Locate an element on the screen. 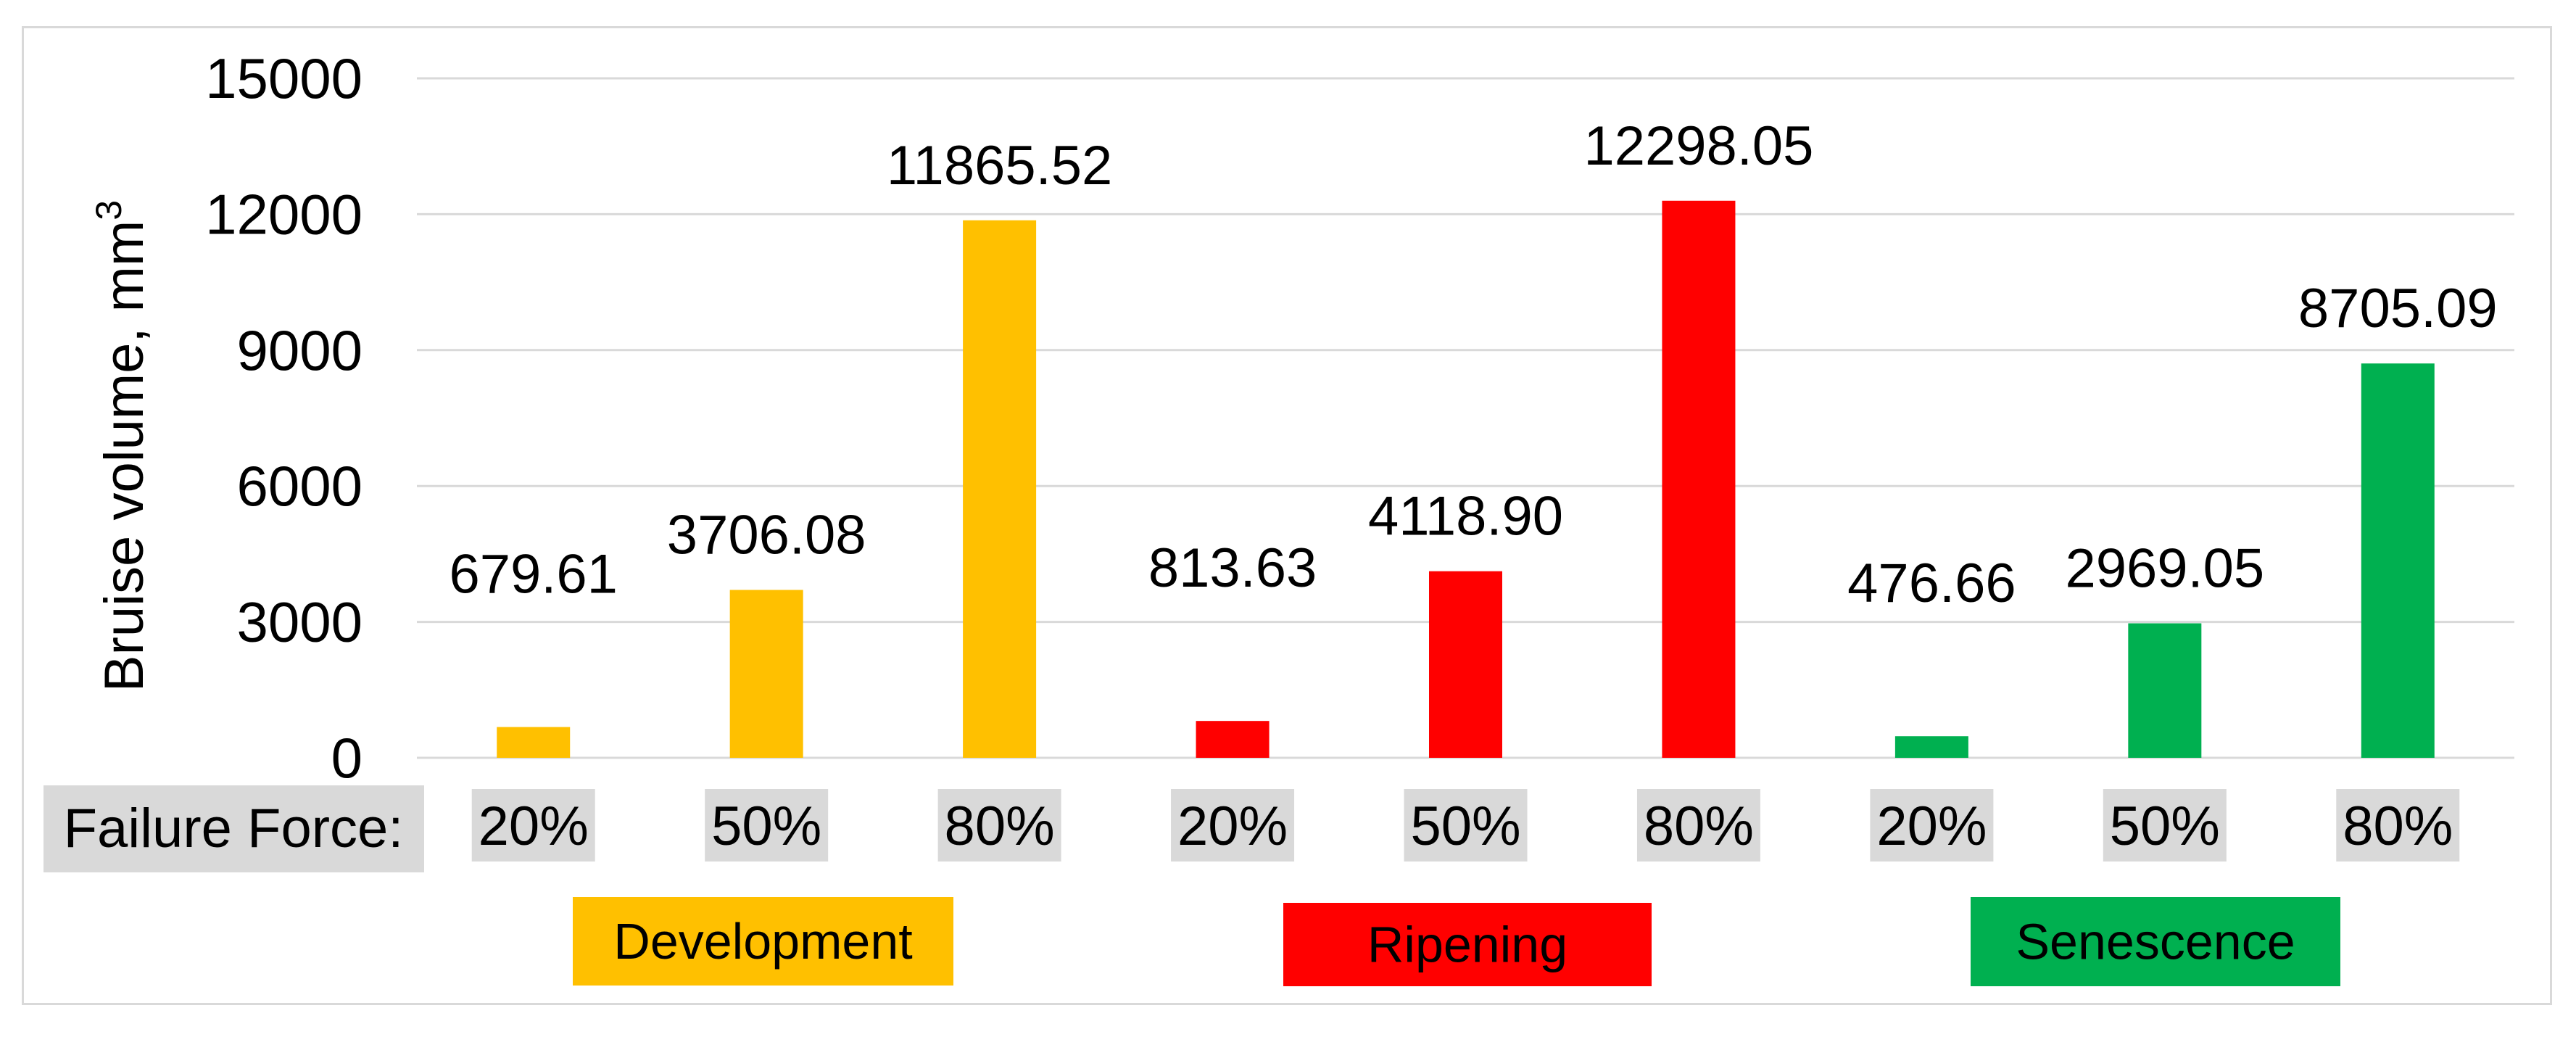 This screenshot has width=2576, height=1037. group-label-ripening: Ripening is located at coordinates (1467, 945).